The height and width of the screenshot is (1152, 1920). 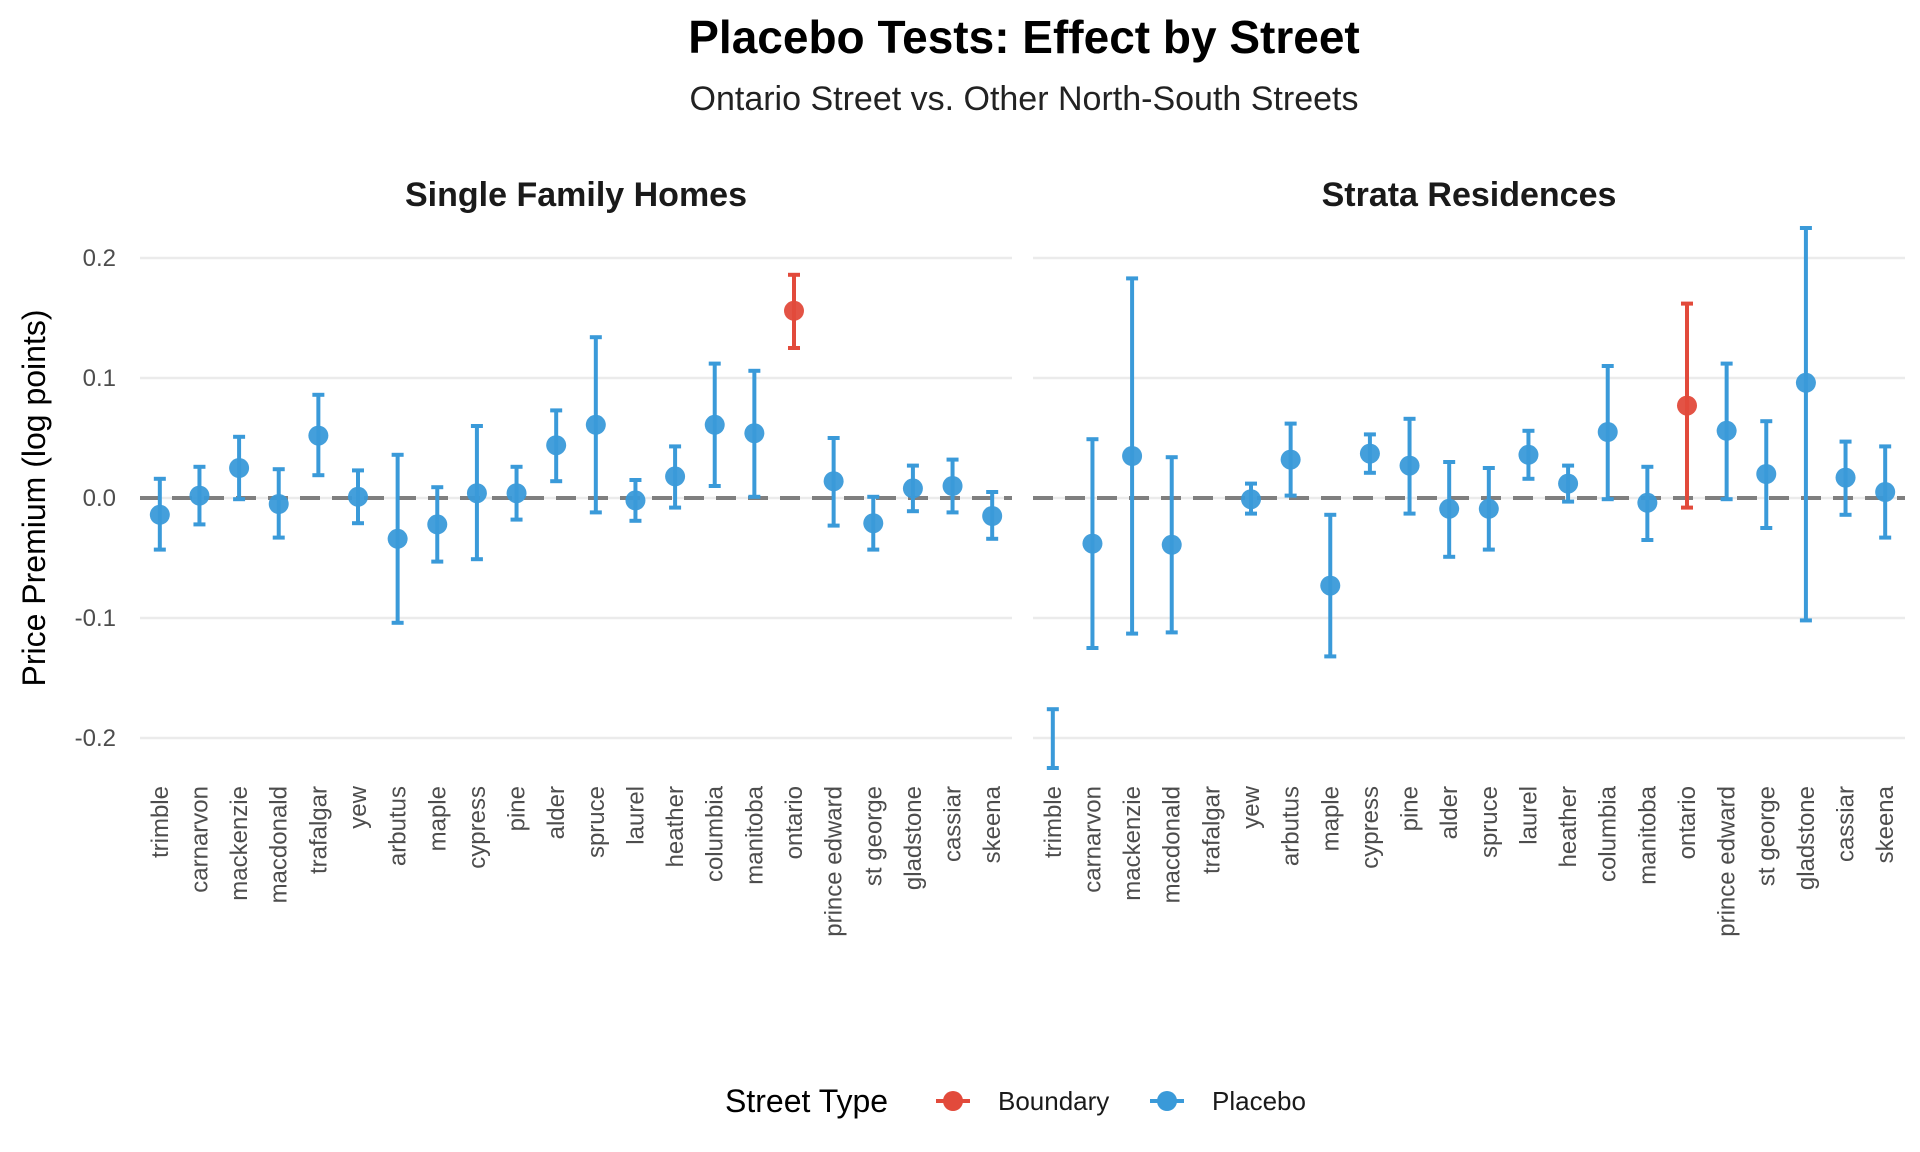 I want to click on estimate-pine, so click(x=1409, y=466).